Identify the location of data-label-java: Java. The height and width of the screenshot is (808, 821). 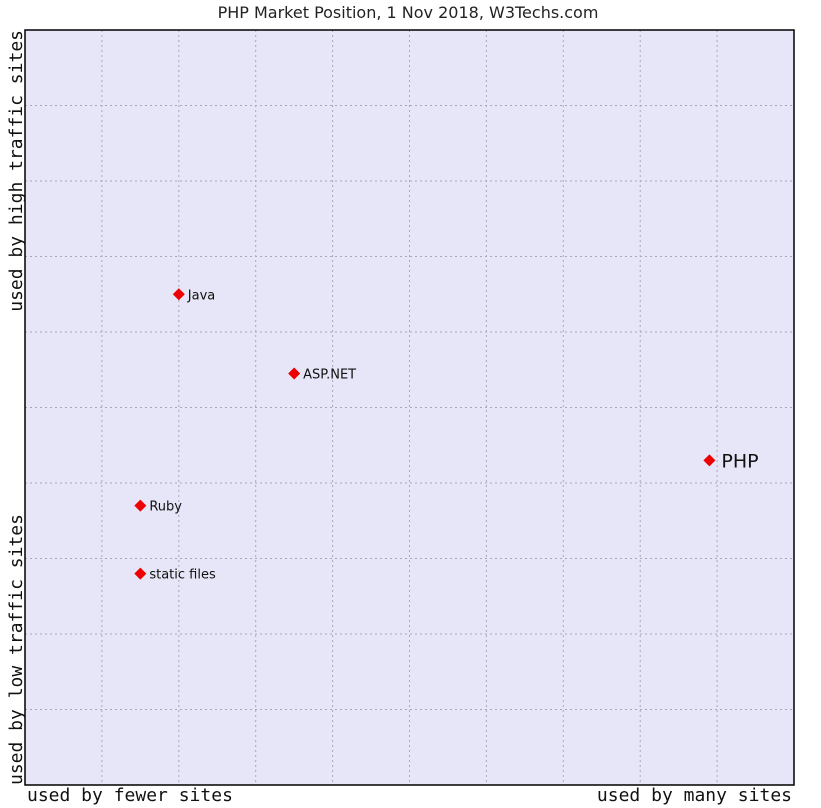
(201, 295).